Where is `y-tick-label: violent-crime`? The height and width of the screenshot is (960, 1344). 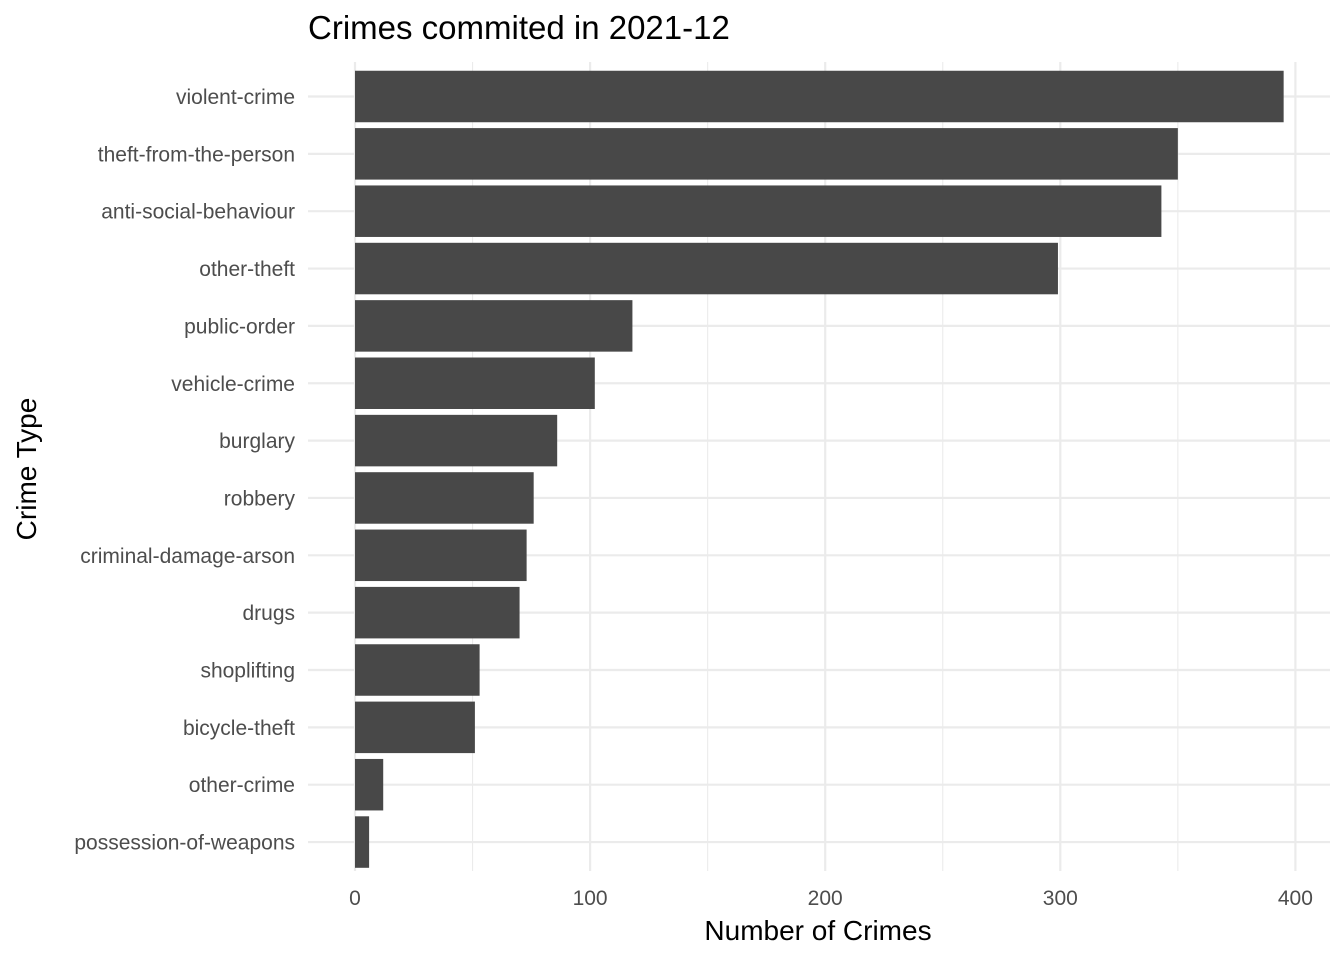 y-tick-label: violent-crime is located at coordinates (235, 97).